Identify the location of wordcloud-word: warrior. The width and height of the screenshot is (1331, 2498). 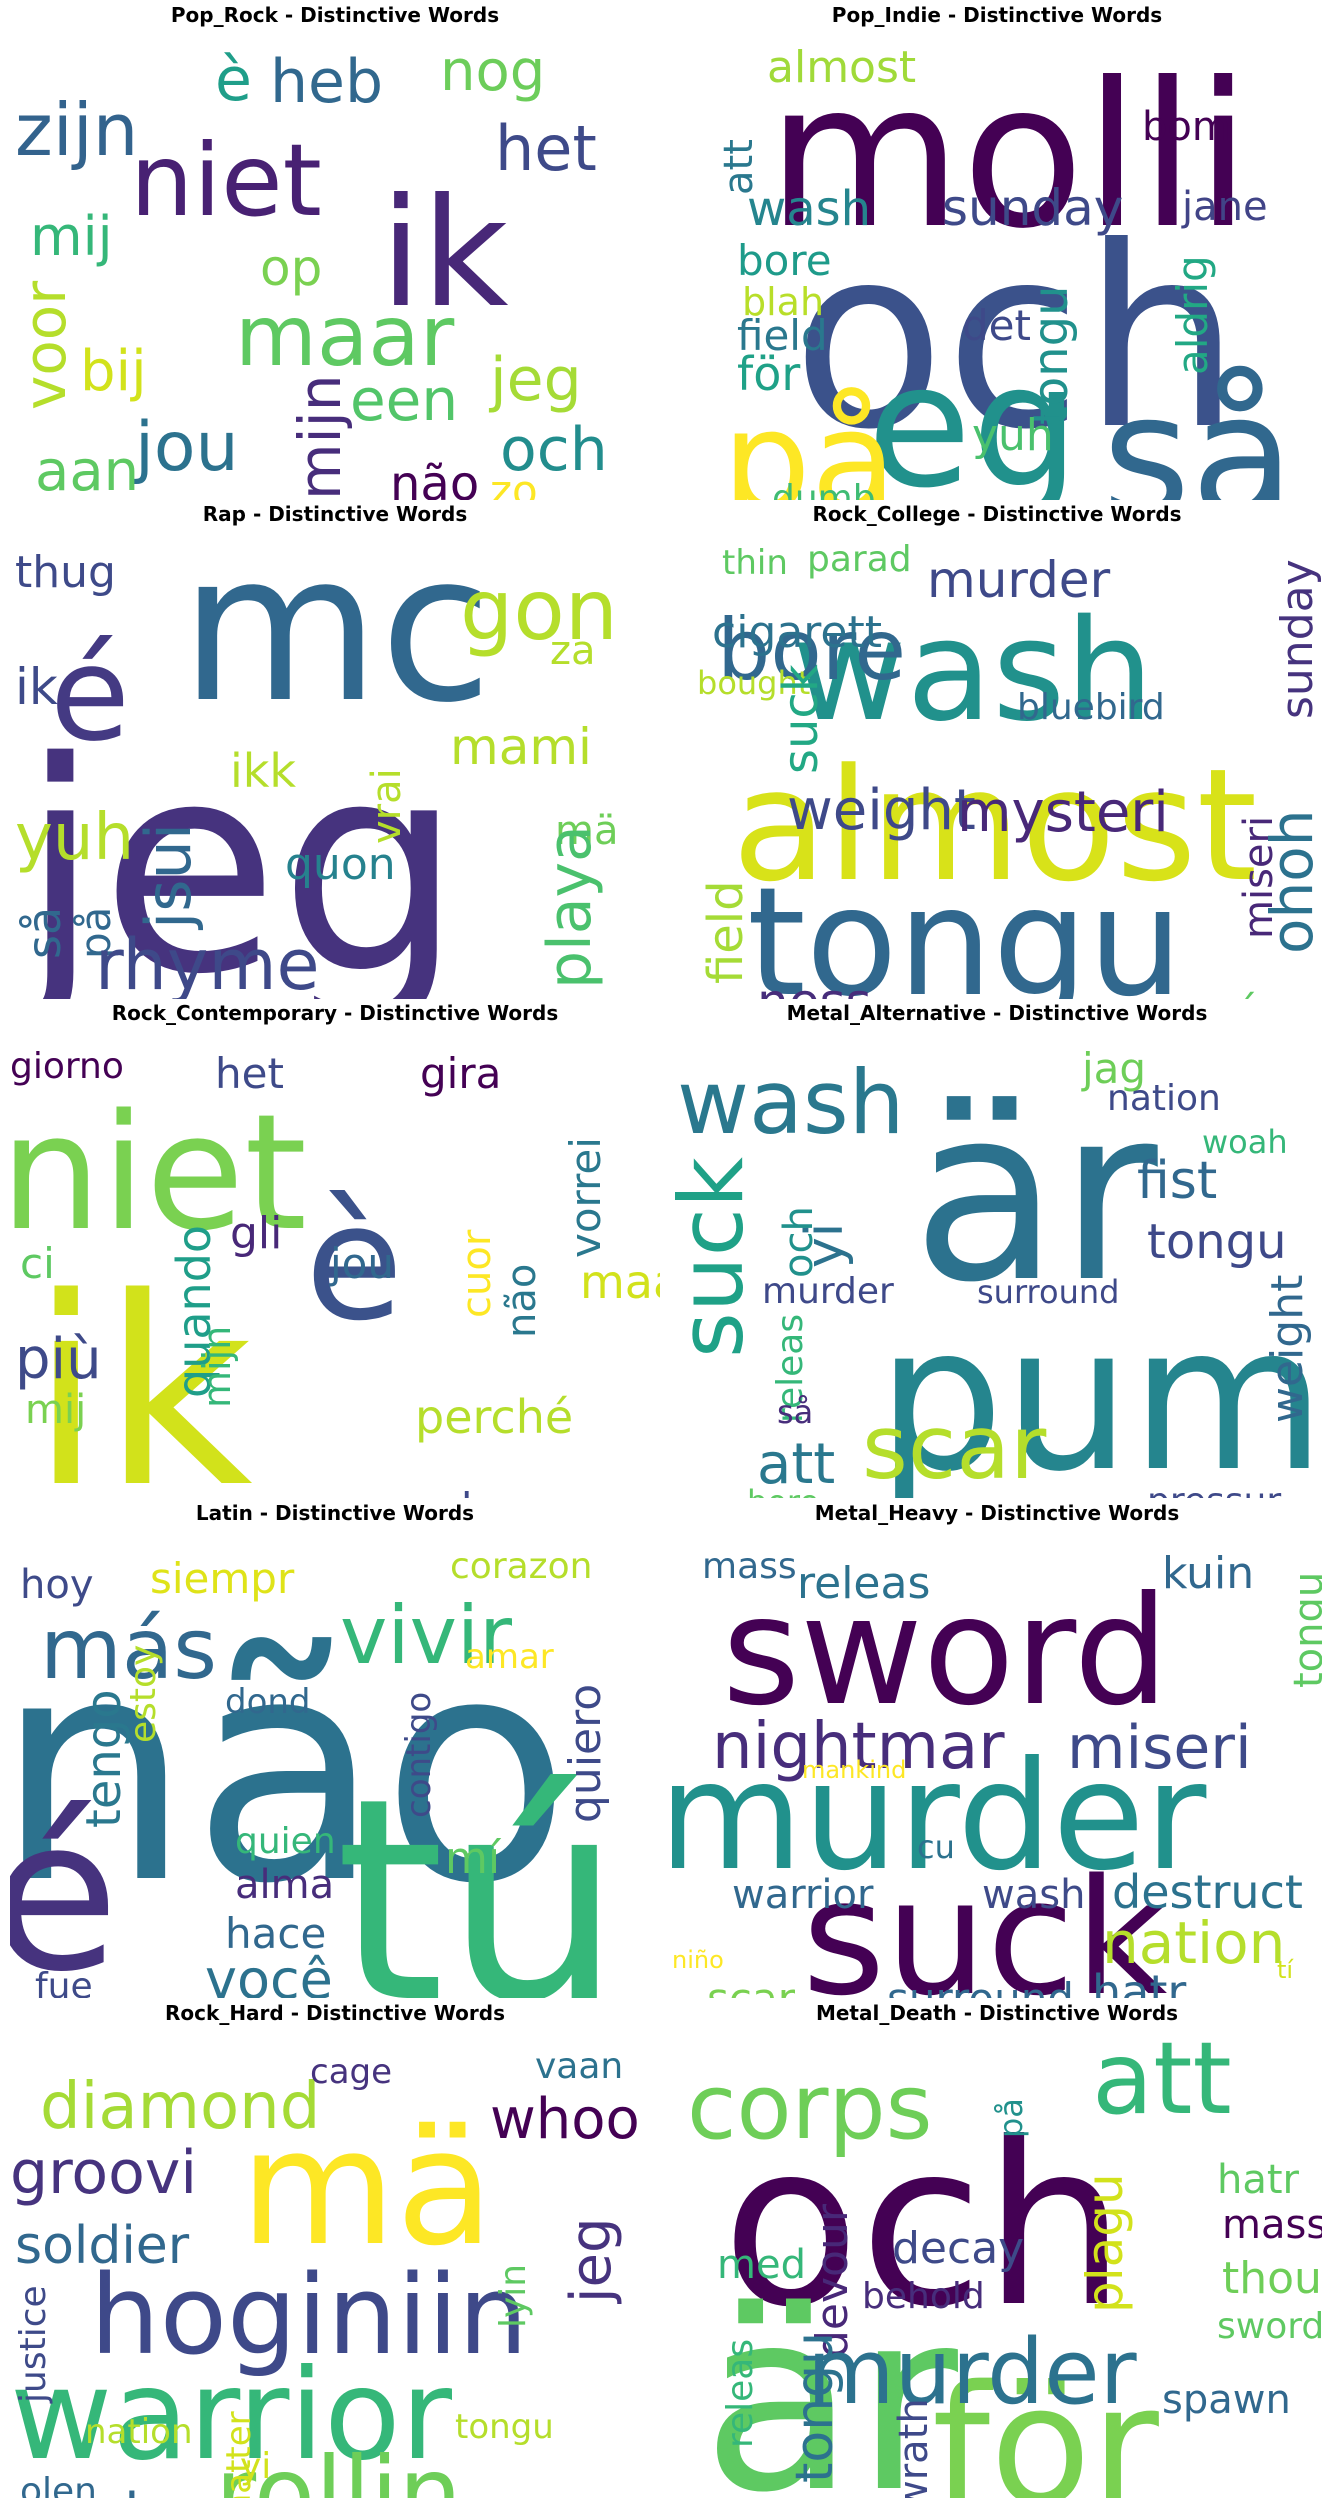
(803, 1895).